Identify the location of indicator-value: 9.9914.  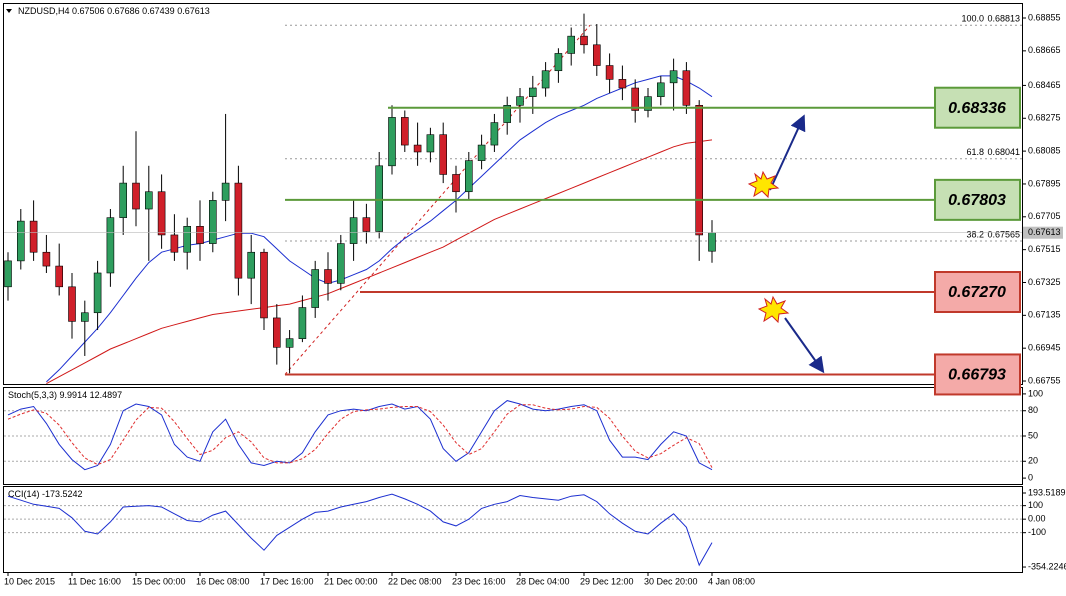
(74, 395).